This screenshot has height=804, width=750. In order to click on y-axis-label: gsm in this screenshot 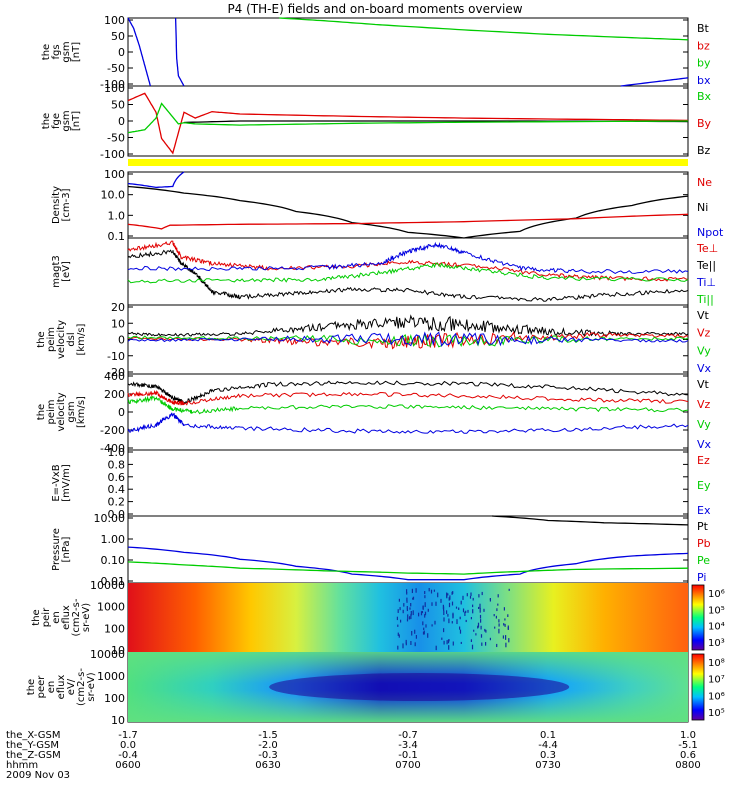, I will do `click(71, 411)`.